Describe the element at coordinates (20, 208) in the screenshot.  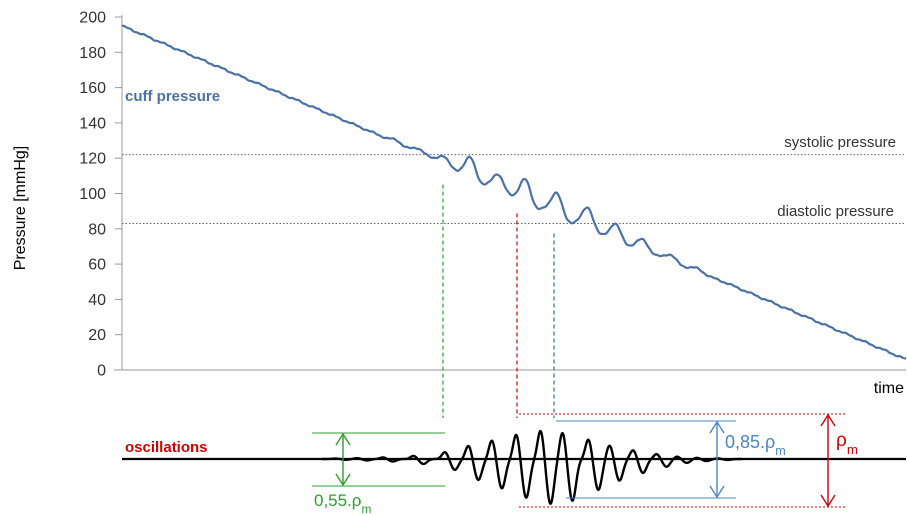
I see `y-axis-label: Pressure [mmHg]` at that location.